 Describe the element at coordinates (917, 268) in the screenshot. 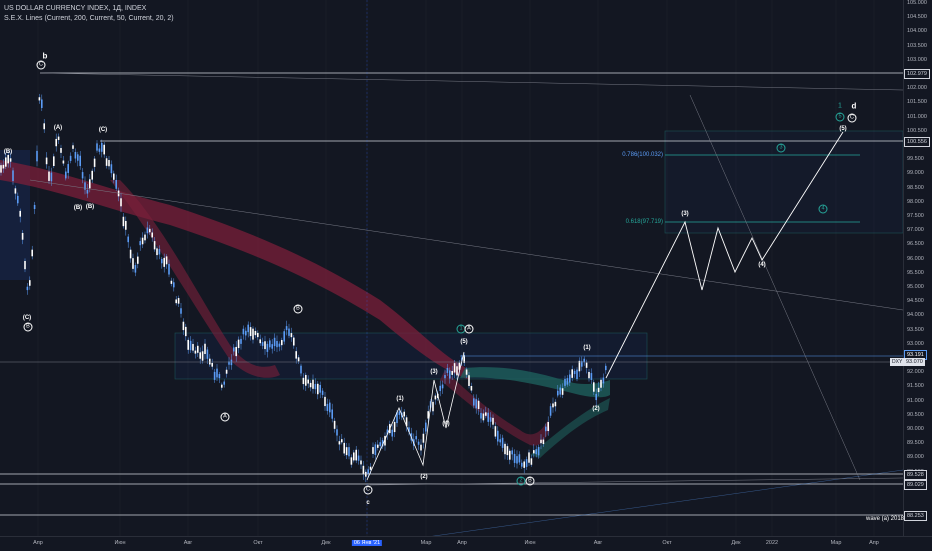

I see `price-axis` at that location.